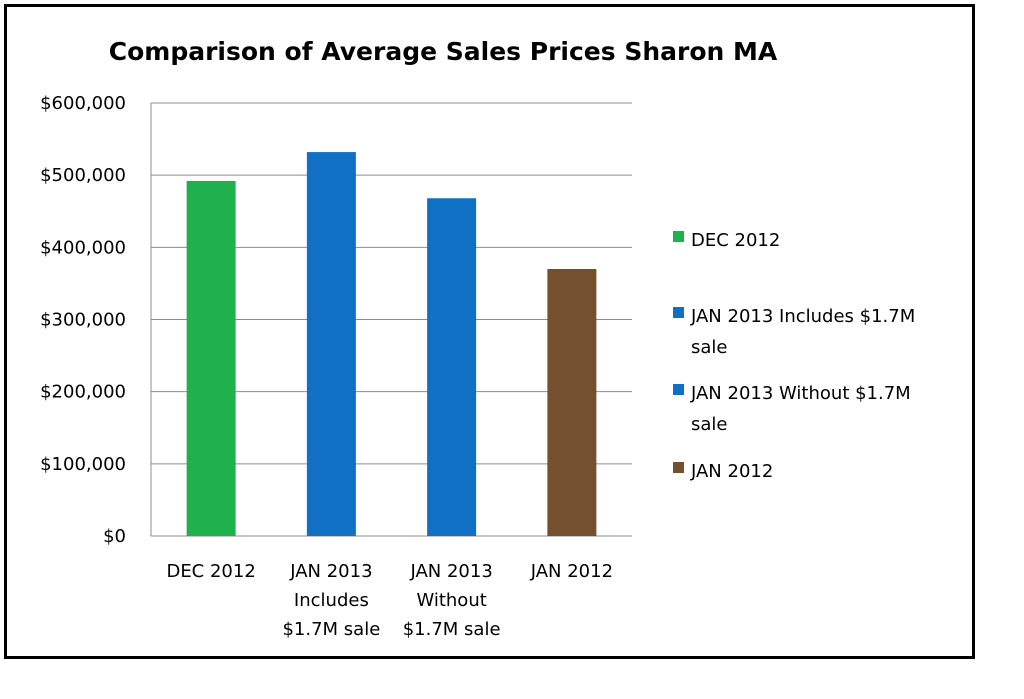 The width and height of the screenshot is (1024, 699). Describe the element at coordinates (83, 103) in the screenshot. I see `y-tick-label: $600,000` at that location.